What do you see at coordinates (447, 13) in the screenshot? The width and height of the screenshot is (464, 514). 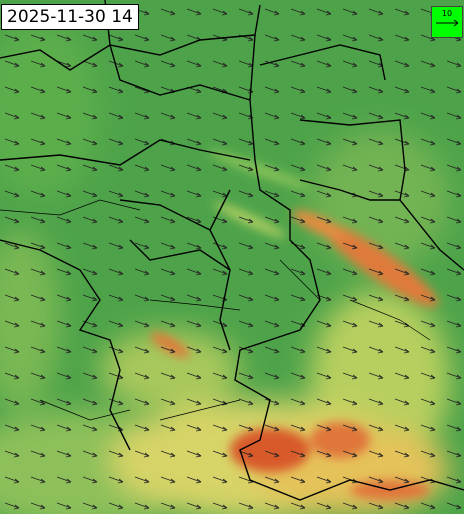 I see `legend-label: 10` at bounding box center [447, 13].